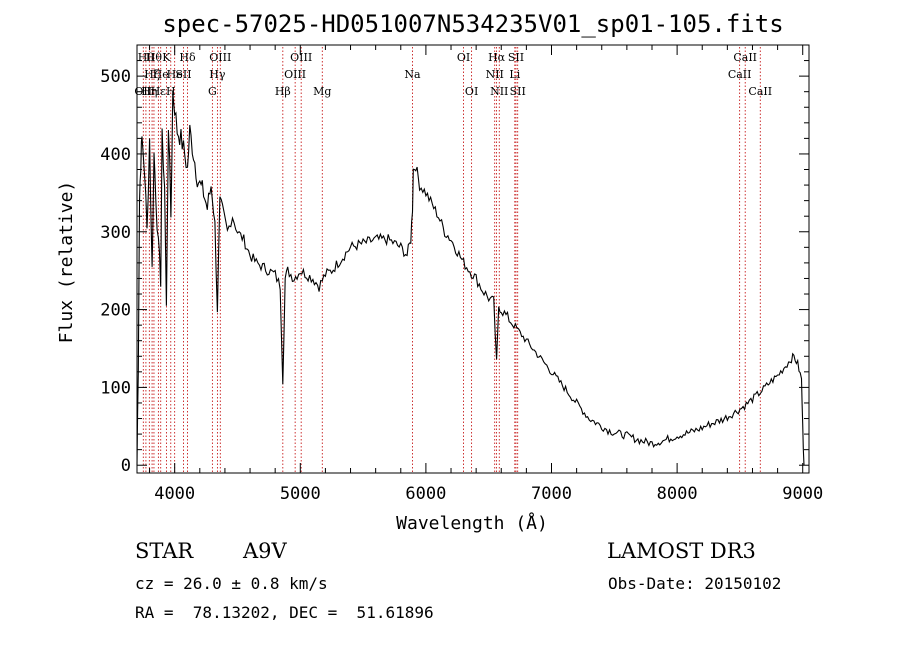 This screenshot has width=900, height=649. I want to click on object-class: STAR, so click(164, 551).